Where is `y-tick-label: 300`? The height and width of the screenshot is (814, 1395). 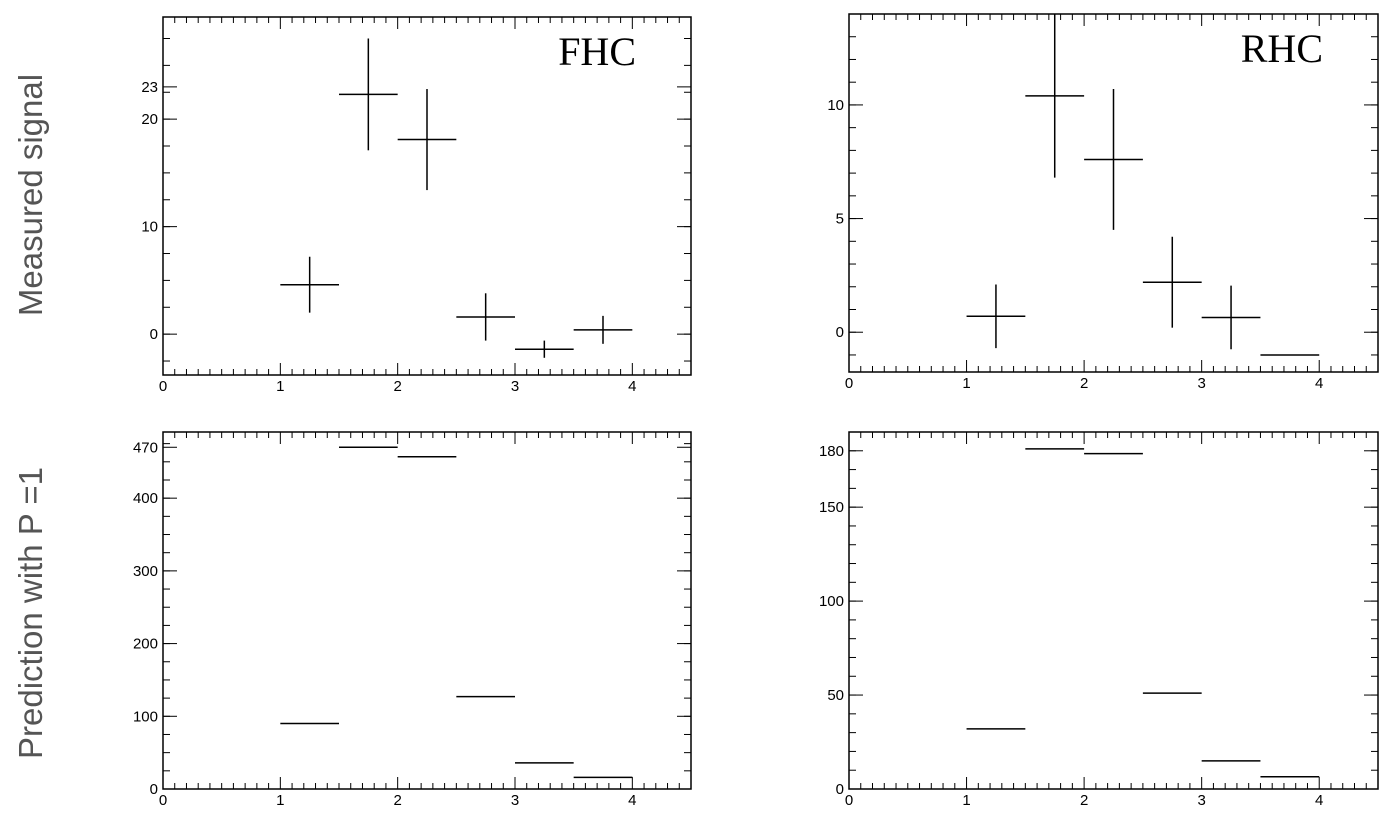
y-tick-label: 300 is located at coordinates (145, 571).